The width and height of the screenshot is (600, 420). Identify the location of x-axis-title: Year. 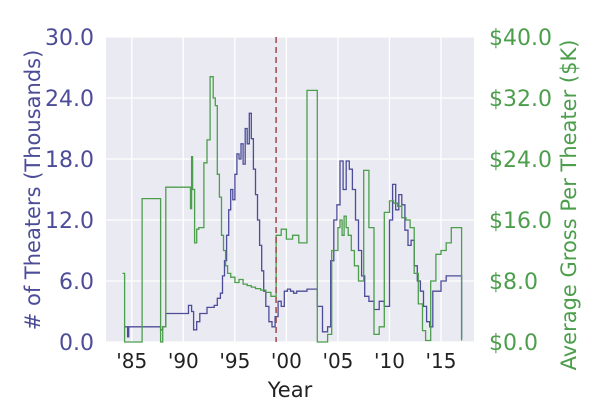
(290, 390).